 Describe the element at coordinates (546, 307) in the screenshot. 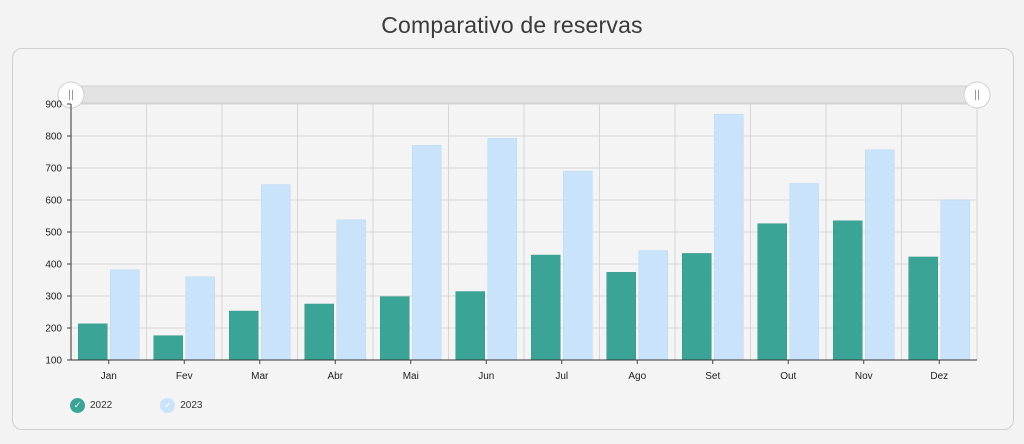

I see `bar-2022-jul` at that location.